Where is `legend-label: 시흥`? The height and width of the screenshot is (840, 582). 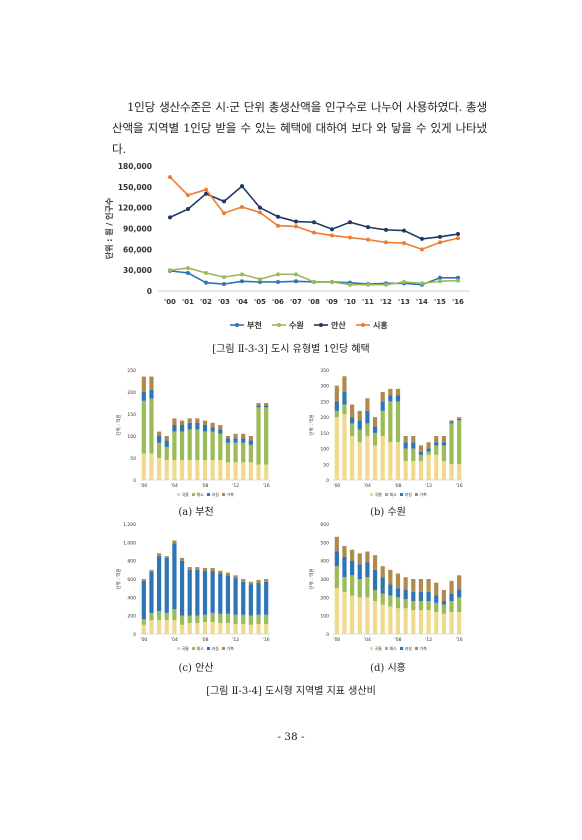
legend-label: 시흥 is located at coordinates (380, 325).